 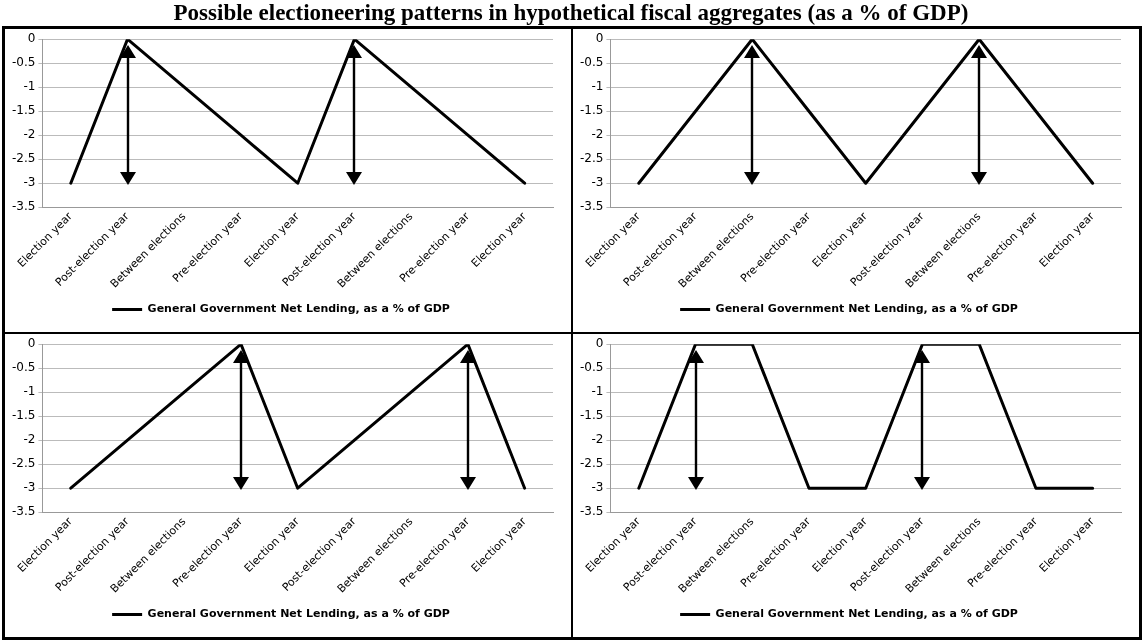 I want to click on chart-title: Possible electioneering patterns in hypothetical fiscal aggregates (as a % of GDP), so click(x=571, y=13).